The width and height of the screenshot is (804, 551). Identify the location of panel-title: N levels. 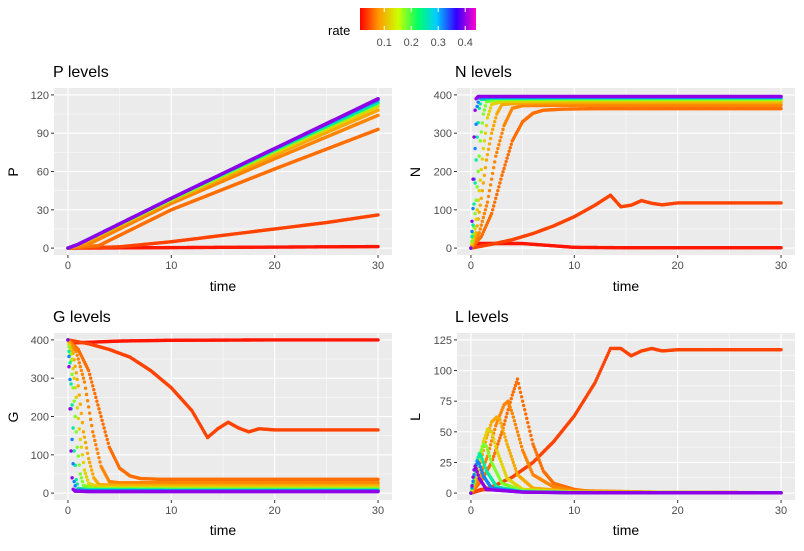
(483, 72).